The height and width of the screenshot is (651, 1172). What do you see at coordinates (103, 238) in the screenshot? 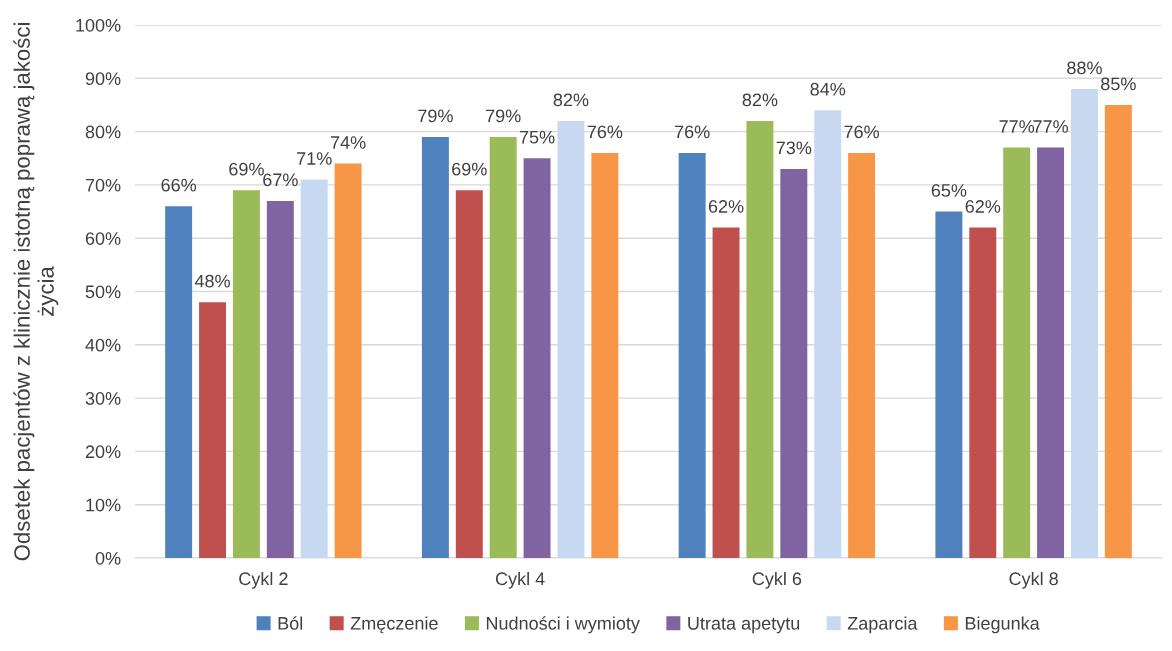
I see `y-tick-label: 60%` at bounding box center [103, 238].